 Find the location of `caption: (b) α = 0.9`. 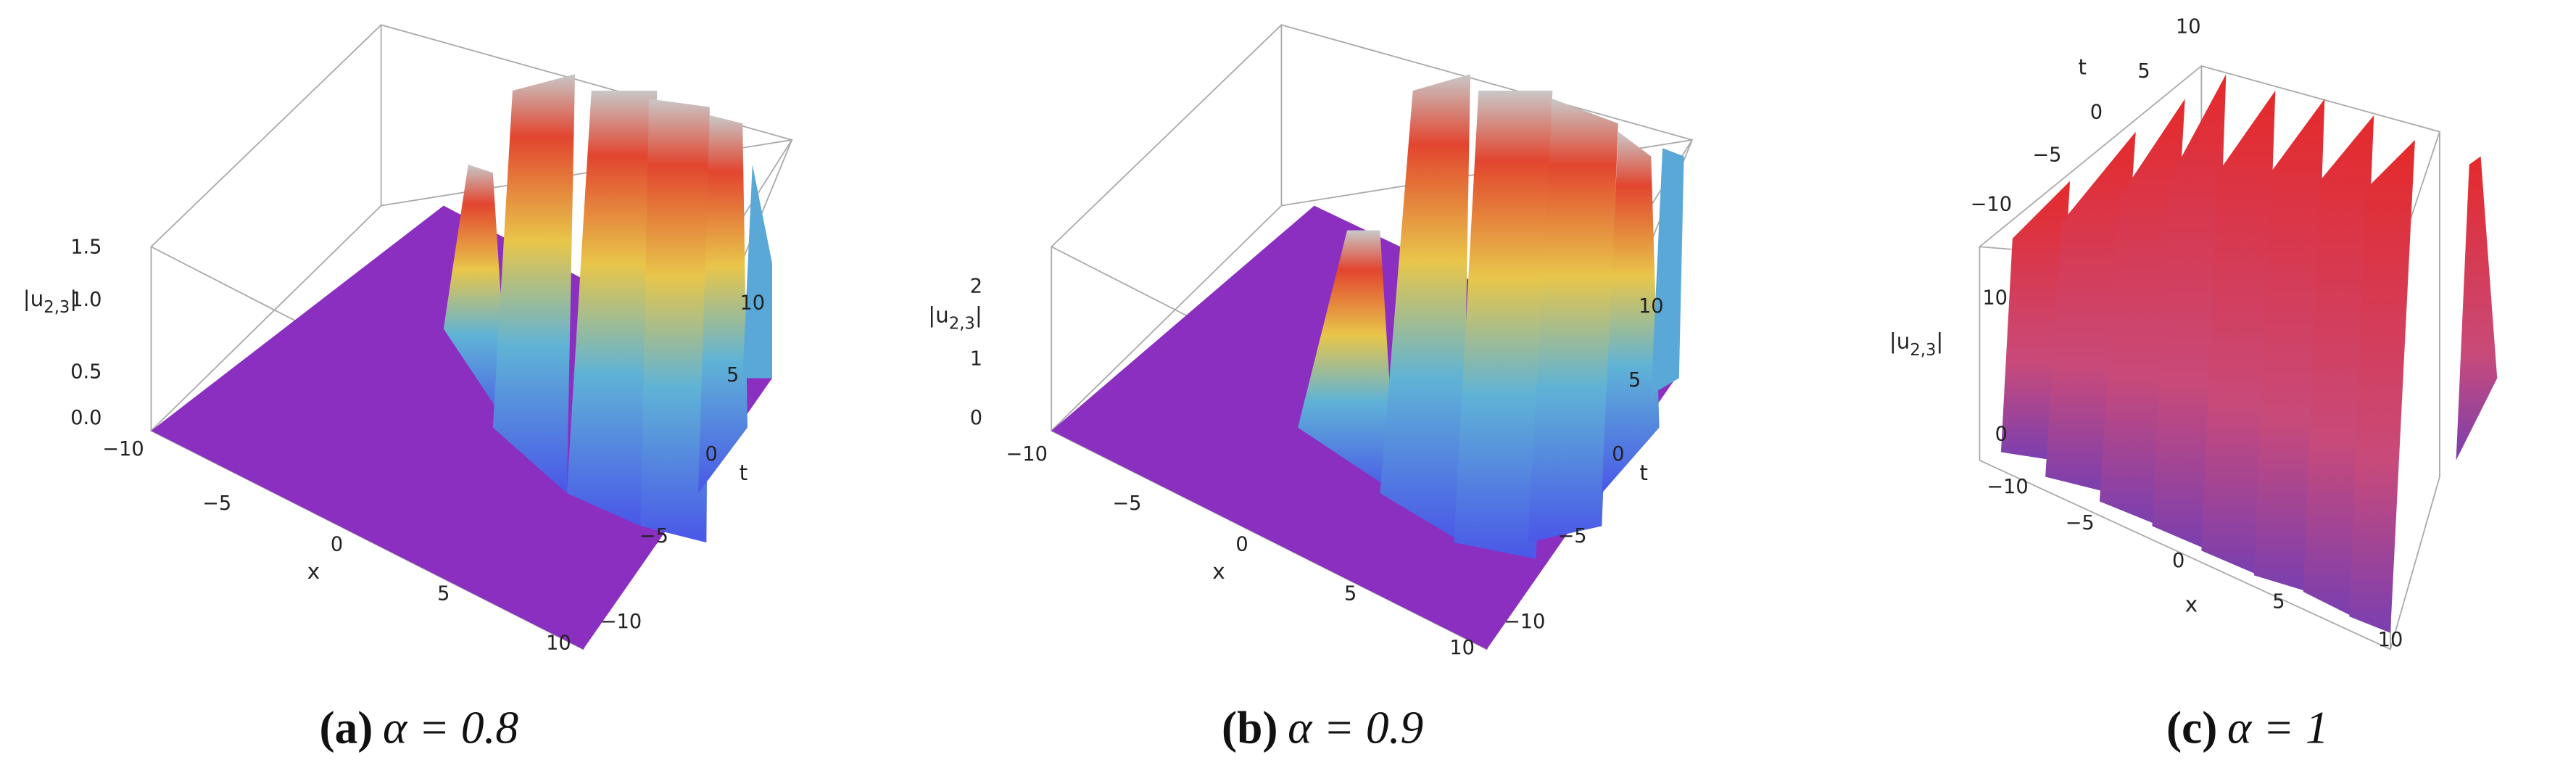

caption: (b) α = 0.9 is located at coordinates (1323, 727).